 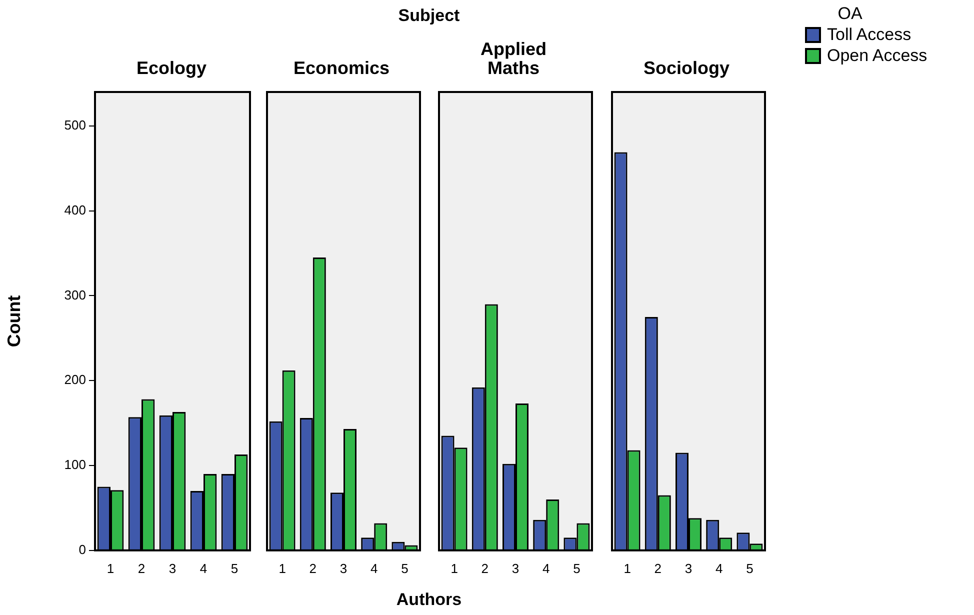 I want to click on y-tick-label: 100, so click(x=75, y=464).